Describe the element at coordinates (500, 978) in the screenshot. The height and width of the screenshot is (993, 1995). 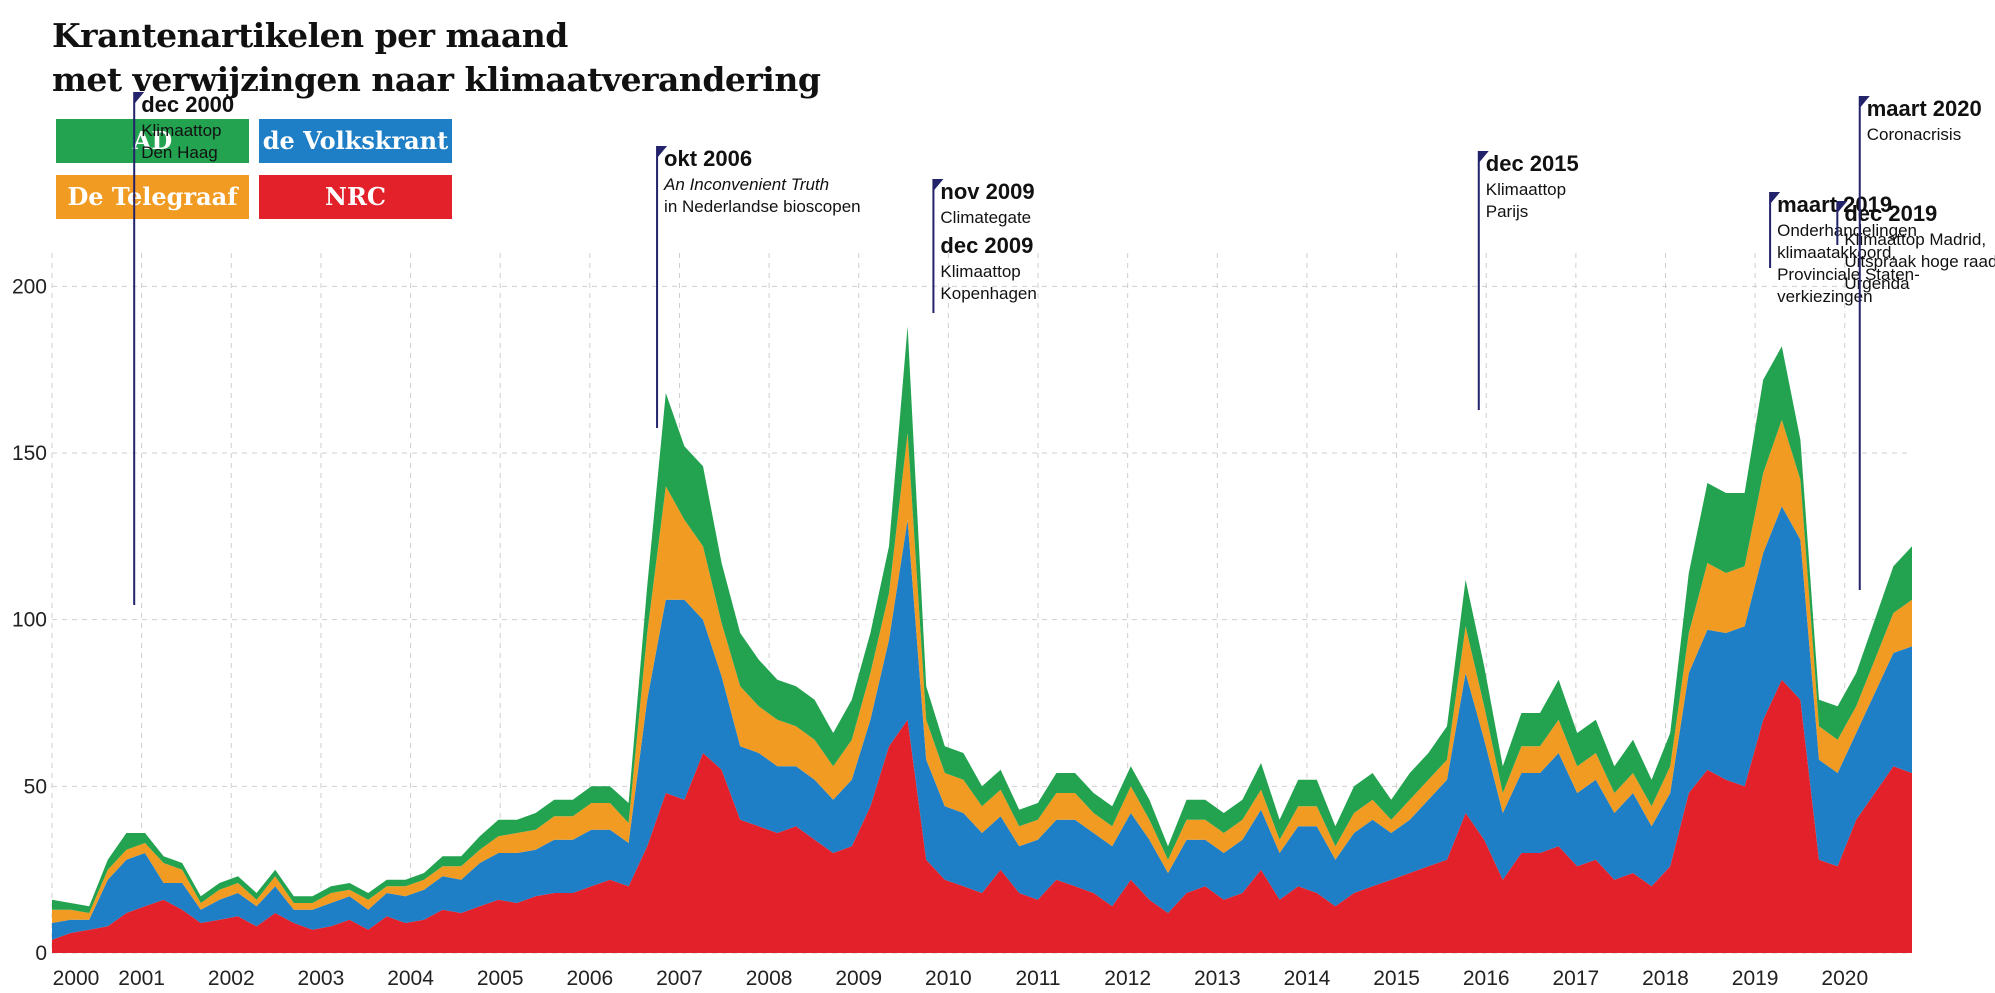
I see `x-tick-label: 2005` at that location.